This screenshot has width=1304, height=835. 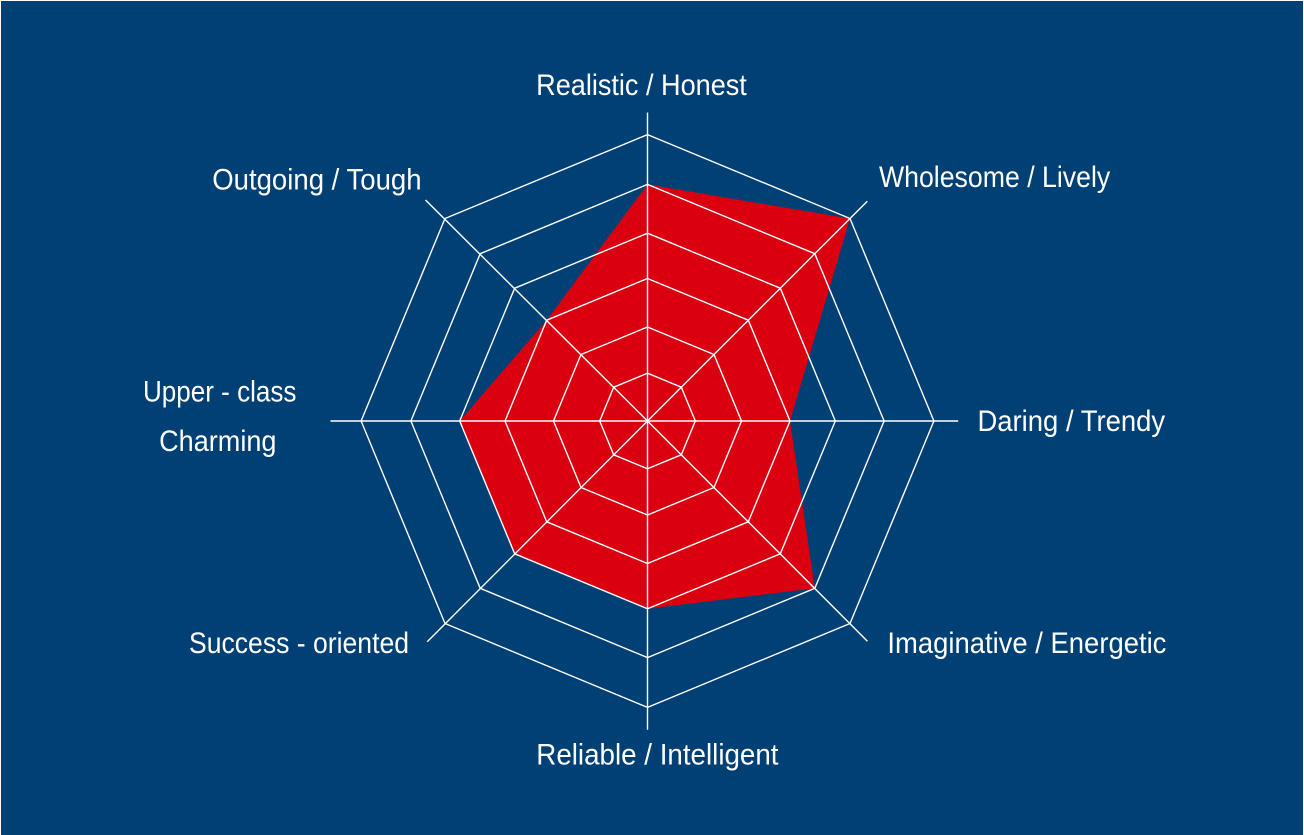 What do you see at coordinates (217, 441) in the screenshot?
I see `svg-text: Charming` at bounding box center [217, 441].